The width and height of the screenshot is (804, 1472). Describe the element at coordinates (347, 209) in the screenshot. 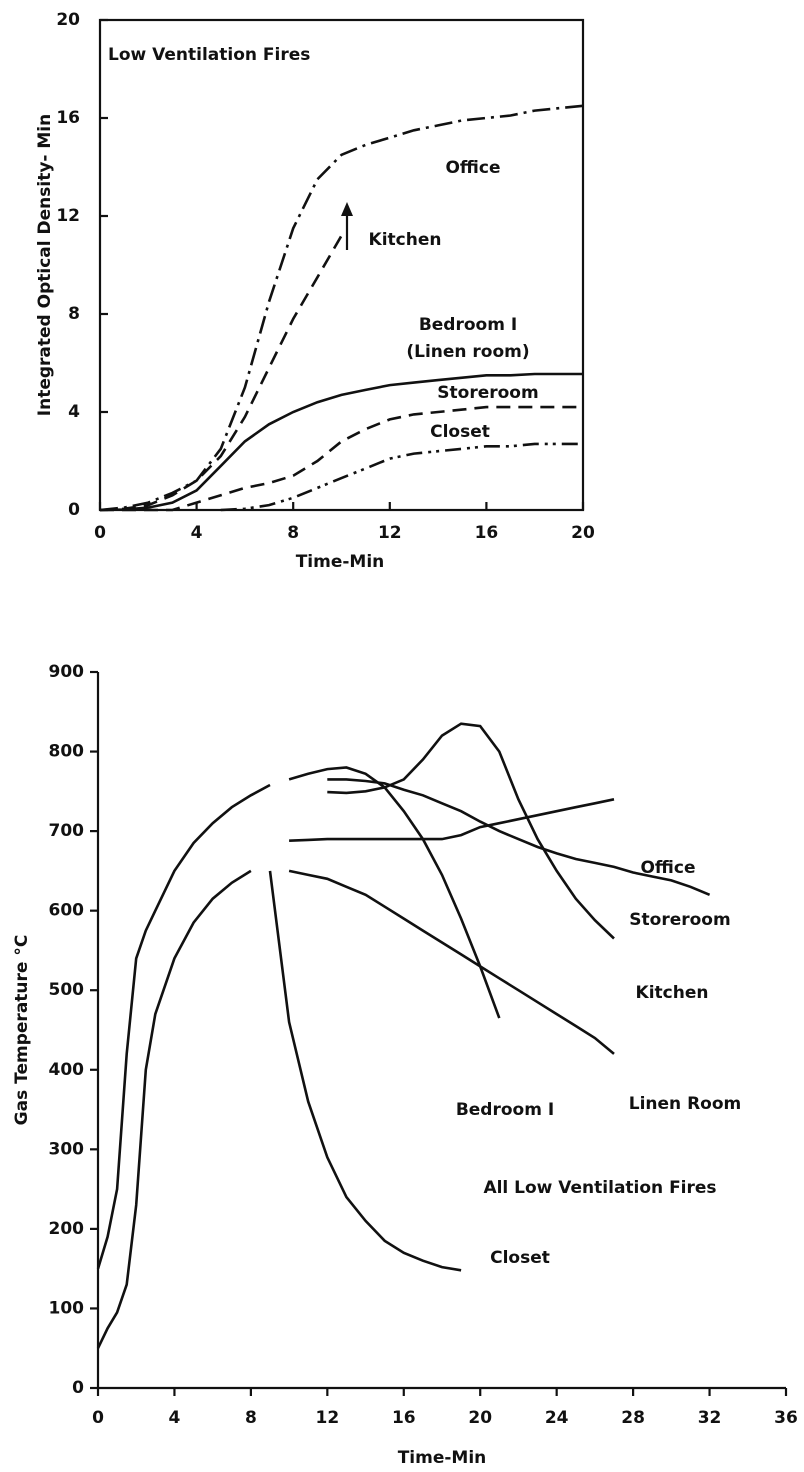

I see `kitchen-arrow-head` at that location.